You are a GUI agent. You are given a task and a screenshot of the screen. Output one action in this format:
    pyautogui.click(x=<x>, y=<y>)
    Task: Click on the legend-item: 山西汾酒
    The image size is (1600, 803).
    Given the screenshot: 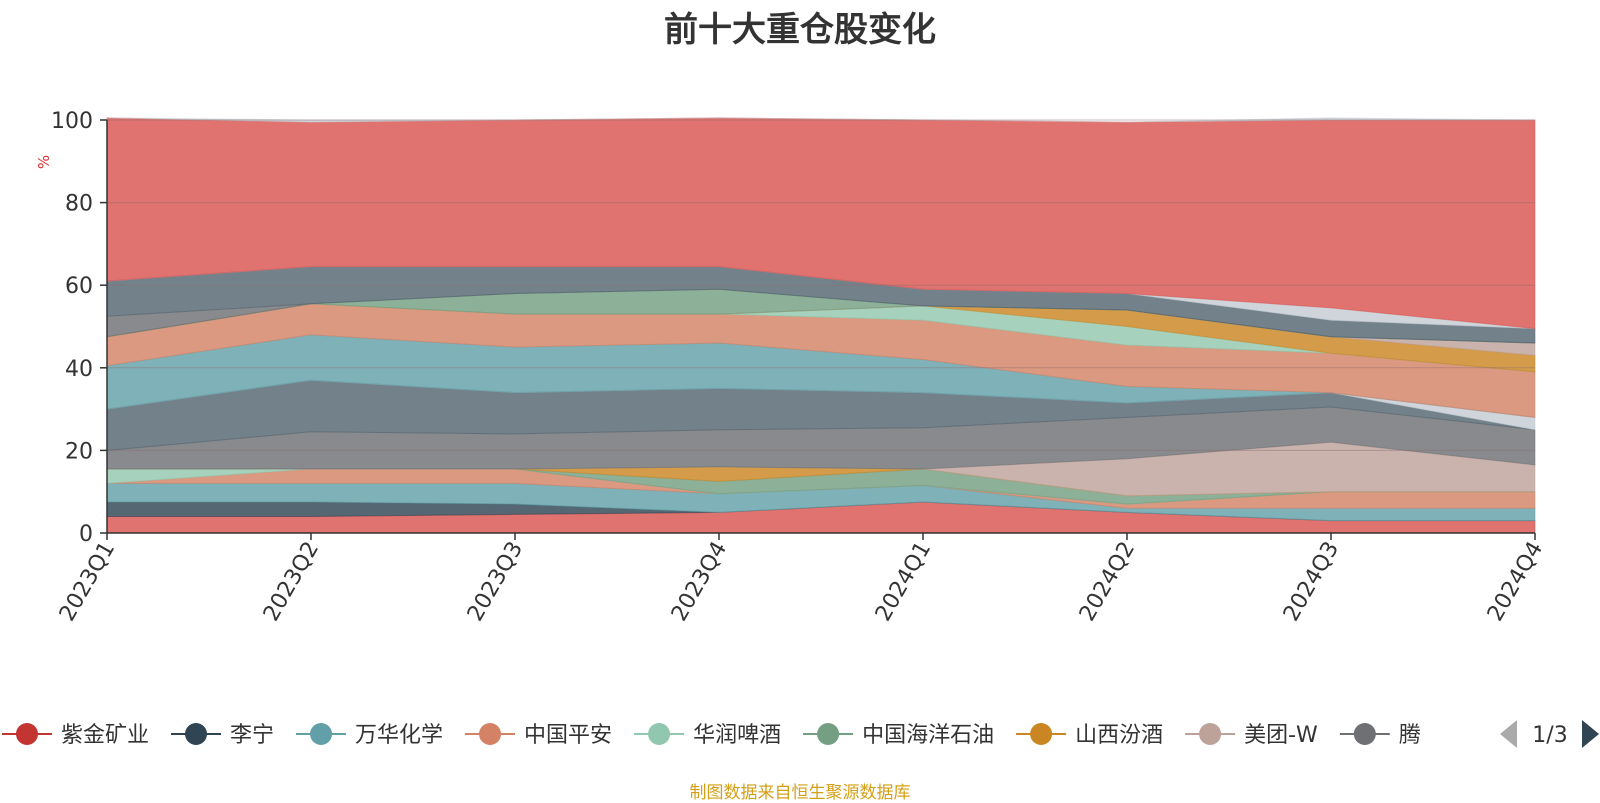 What is the action you would take?
    pyautogui.click(x=1089, y=735)
    